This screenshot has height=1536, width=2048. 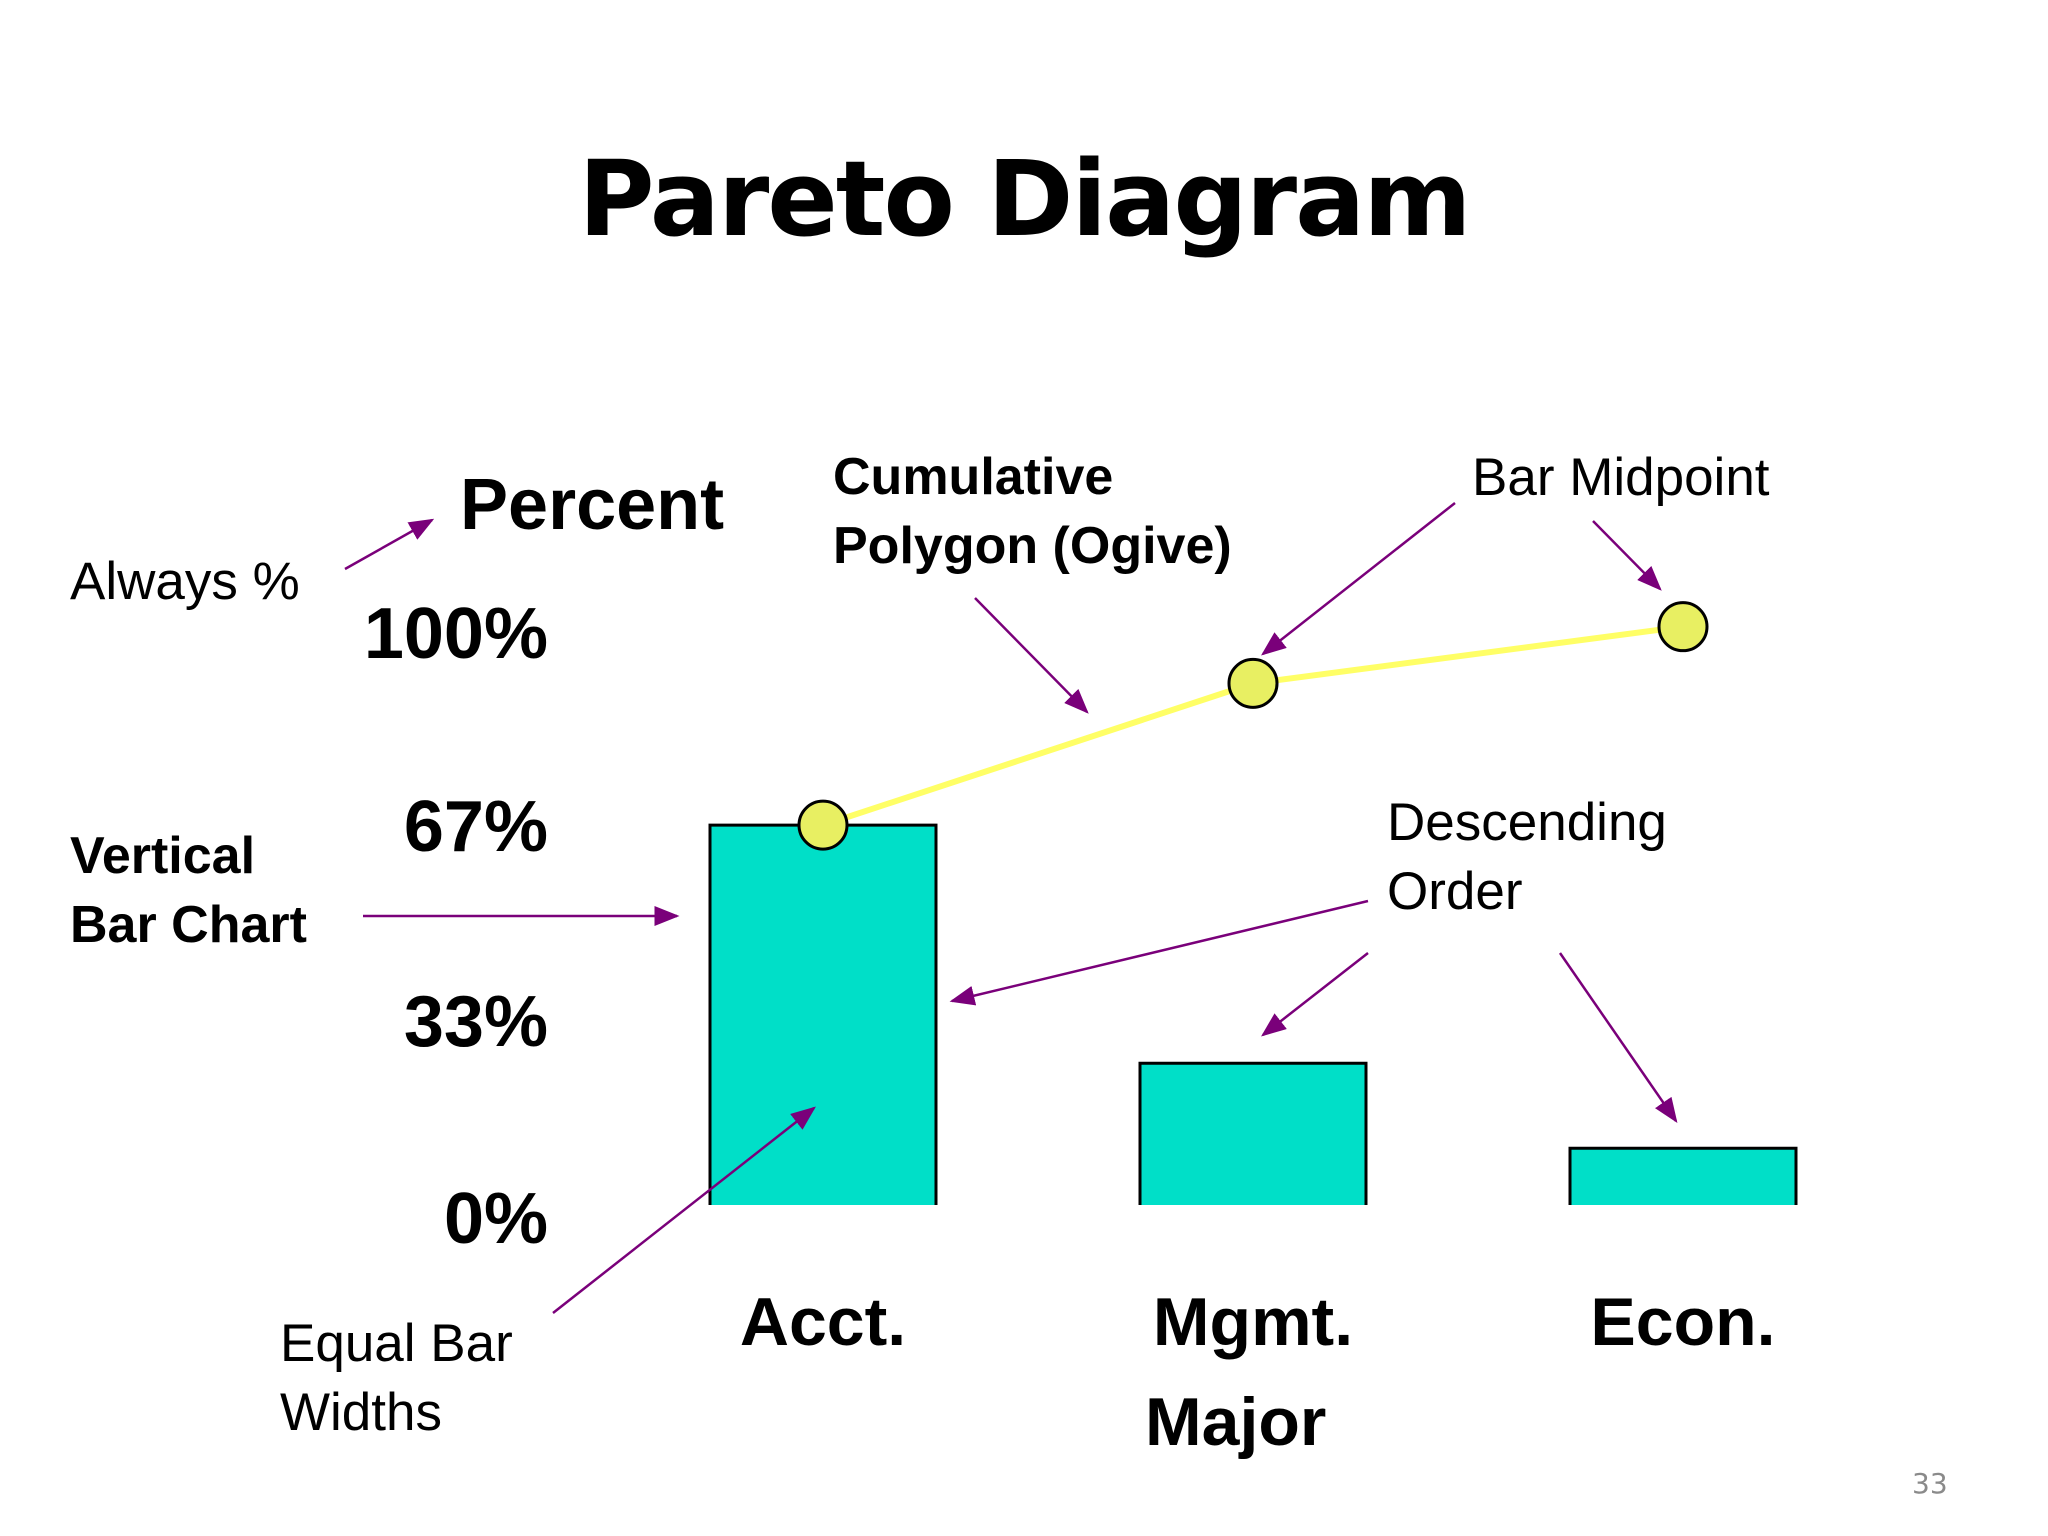 I want to click on annotation-descending-line2: Order, so click(x=1455, y=891).